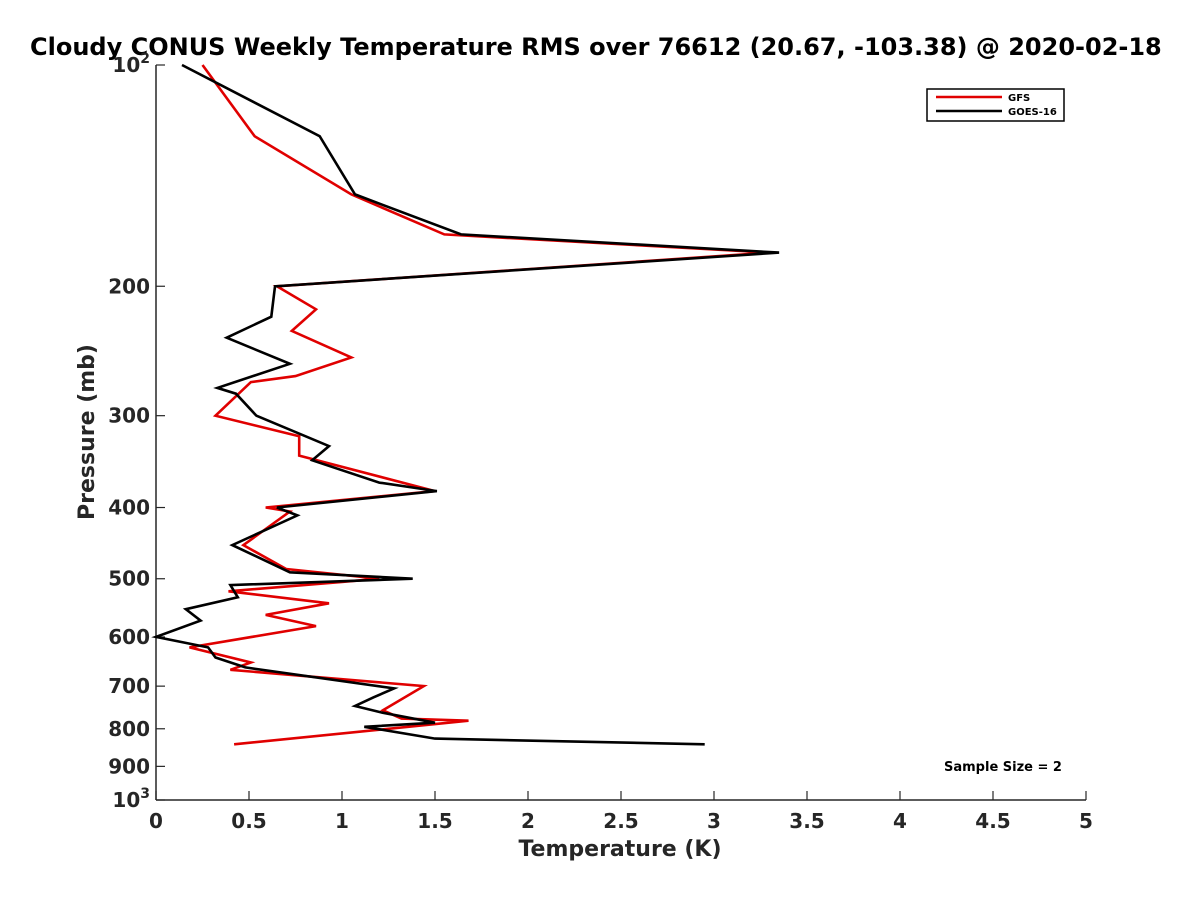 The image size is (1200, 900). What do you see at coordinates (129, 766) in the screenshot?
I see `y-tick-label: 900` at bounding box center [129, 766].